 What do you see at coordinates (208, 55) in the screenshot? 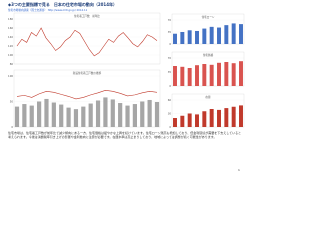
I see `chart-title: 住宅価格` at bounding box center [208, 55].